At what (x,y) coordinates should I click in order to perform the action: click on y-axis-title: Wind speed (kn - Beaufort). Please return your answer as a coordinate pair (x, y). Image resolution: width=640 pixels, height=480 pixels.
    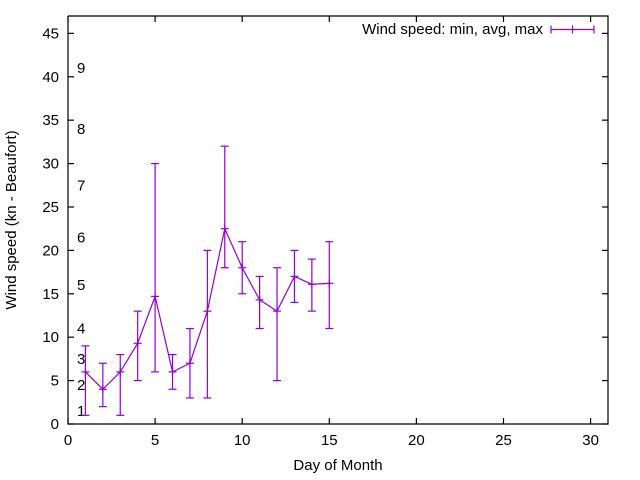
    Looking at the image, I should click on (11, 219).